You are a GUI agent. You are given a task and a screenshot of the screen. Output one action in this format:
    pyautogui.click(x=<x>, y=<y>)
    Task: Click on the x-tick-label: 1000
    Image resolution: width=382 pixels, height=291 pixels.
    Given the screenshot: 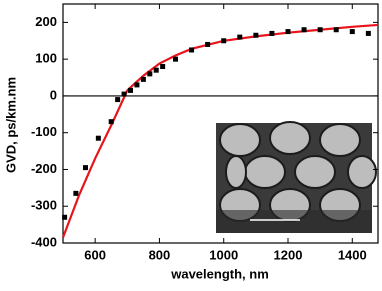 What is the action you would take?
    pyautogui.click(x=223, y=254)
    